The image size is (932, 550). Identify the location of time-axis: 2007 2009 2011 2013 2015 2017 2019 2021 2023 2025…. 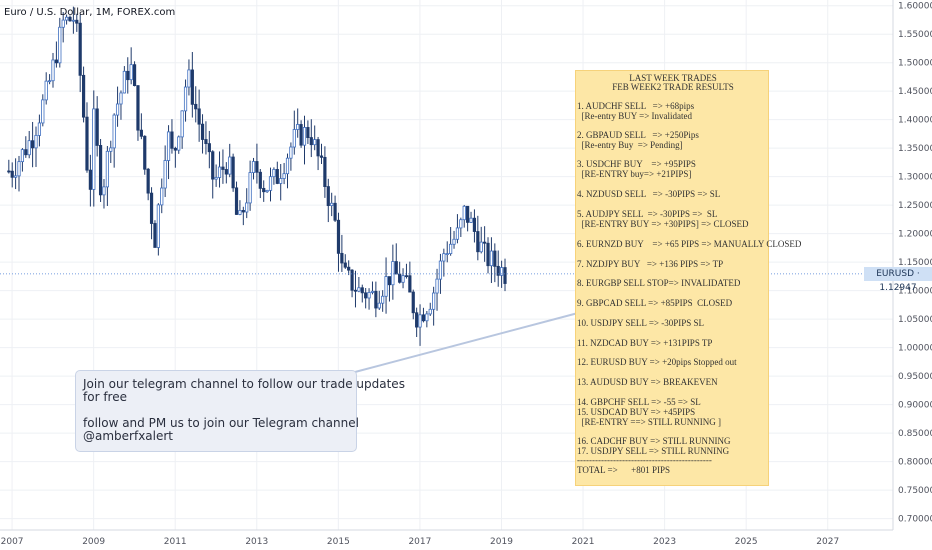
(420, 542).